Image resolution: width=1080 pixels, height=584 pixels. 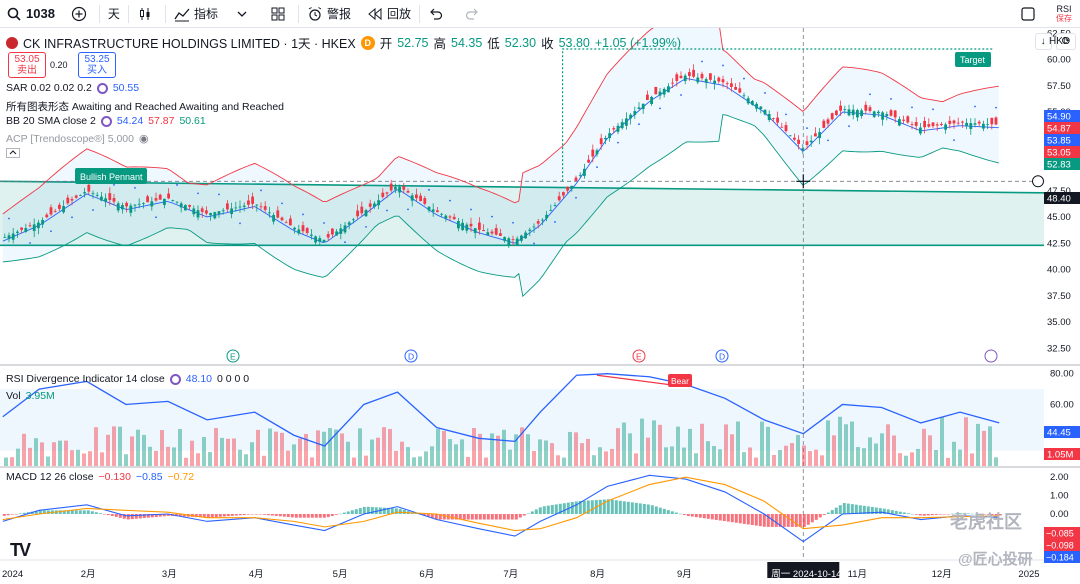 I want to click on signal-line, so click(x=501, y=504).